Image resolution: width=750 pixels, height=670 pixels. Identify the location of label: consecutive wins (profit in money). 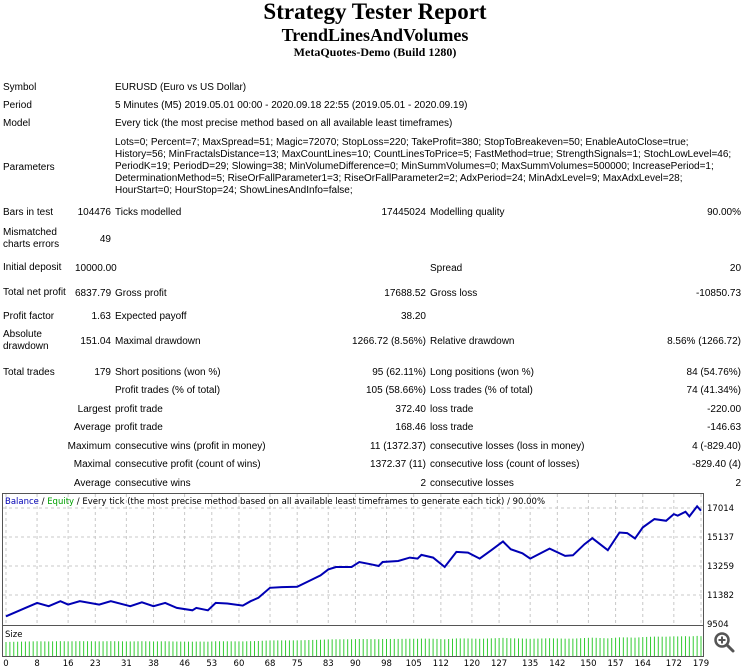
(190, 446).